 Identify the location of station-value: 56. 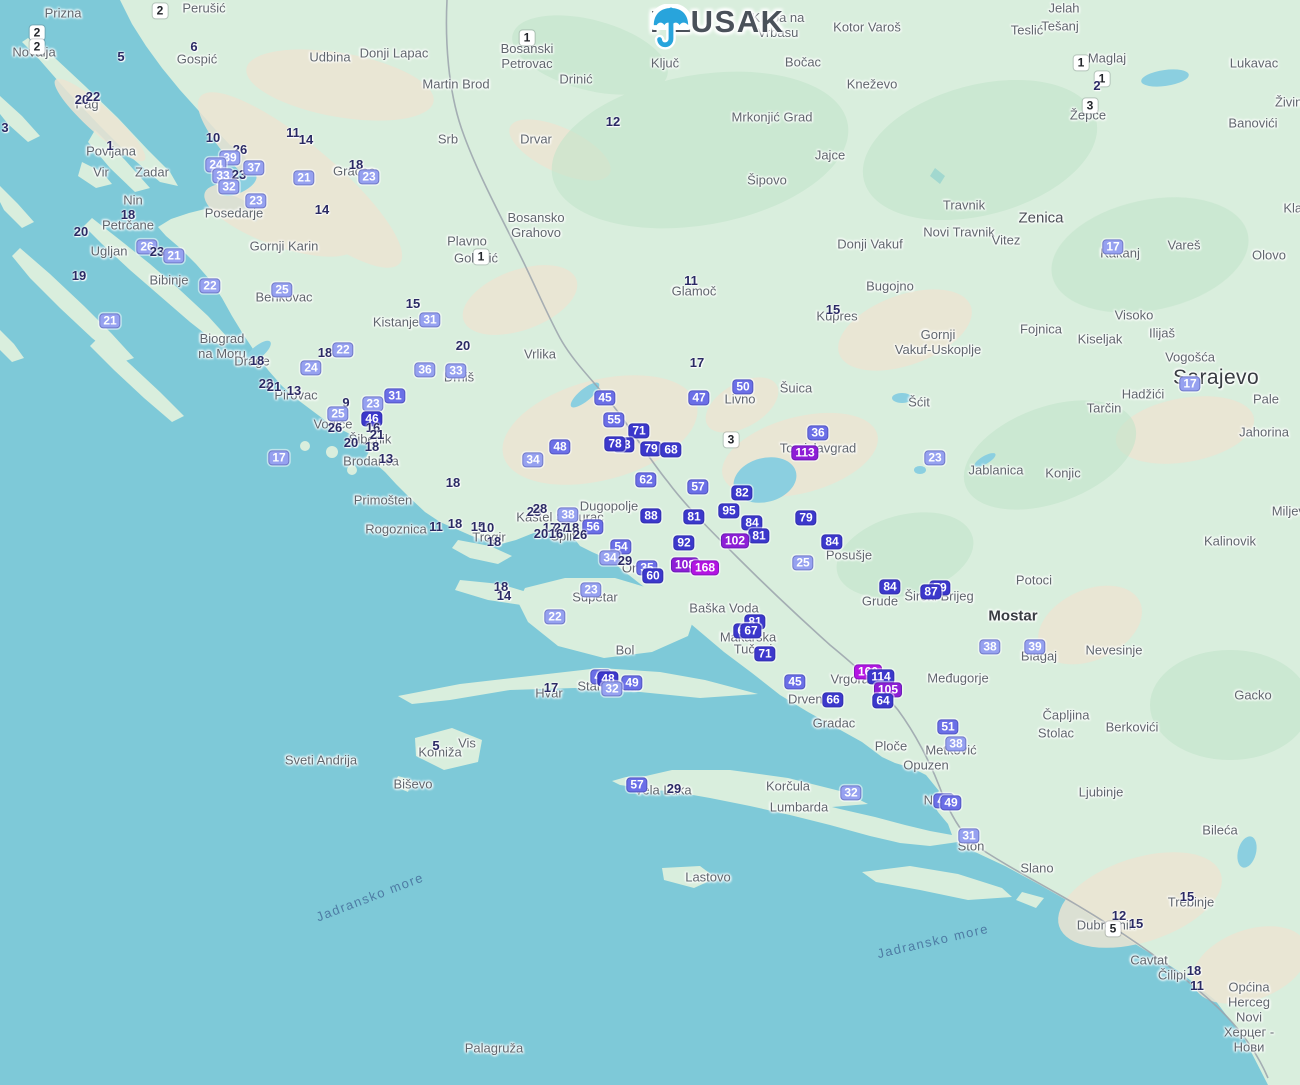
(593, 527).